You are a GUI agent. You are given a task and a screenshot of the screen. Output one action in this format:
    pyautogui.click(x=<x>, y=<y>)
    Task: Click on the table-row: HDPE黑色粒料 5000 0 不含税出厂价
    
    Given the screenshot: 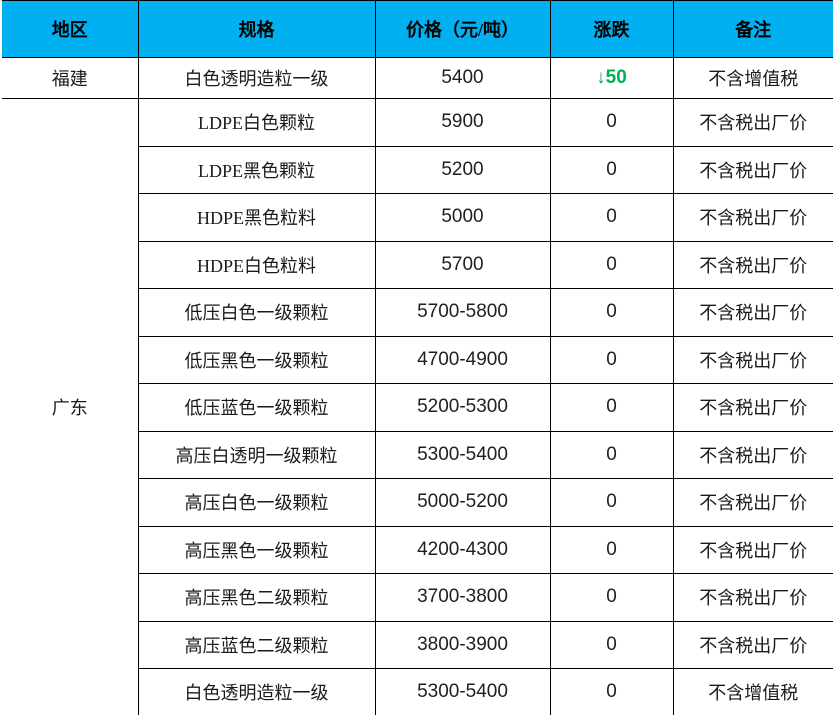 What is the action you would take?
    pyautogui.click(x=417, y=217)
    